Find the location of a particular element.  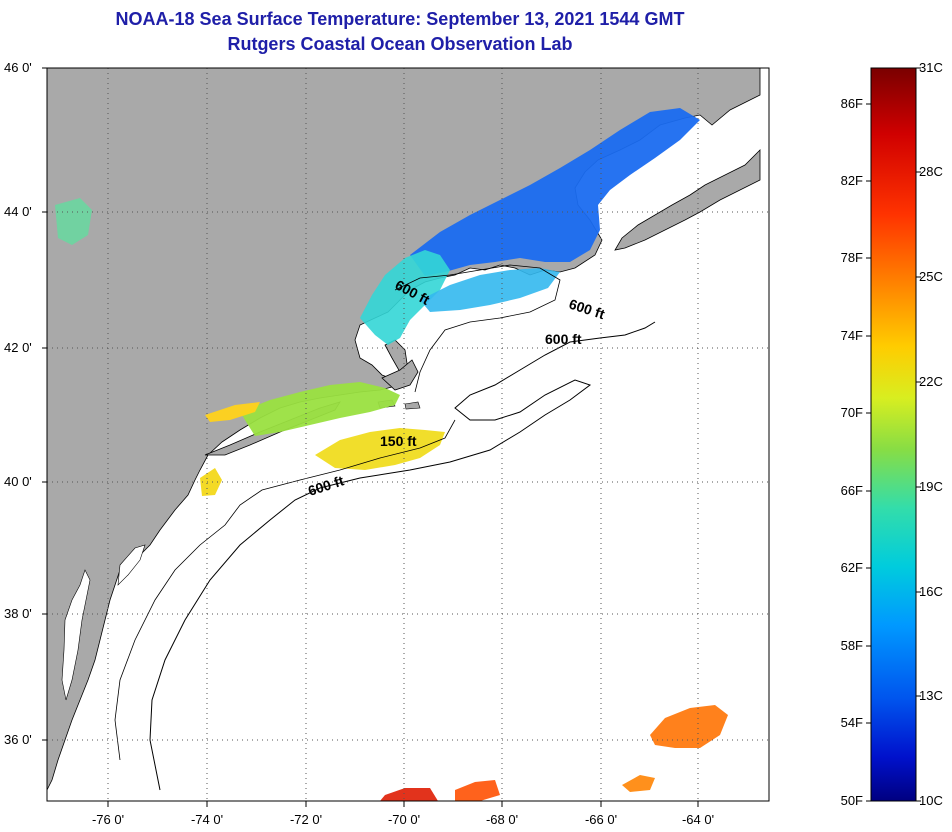

sst-patch-yellow-shelf is located at coordinates (380, 449).